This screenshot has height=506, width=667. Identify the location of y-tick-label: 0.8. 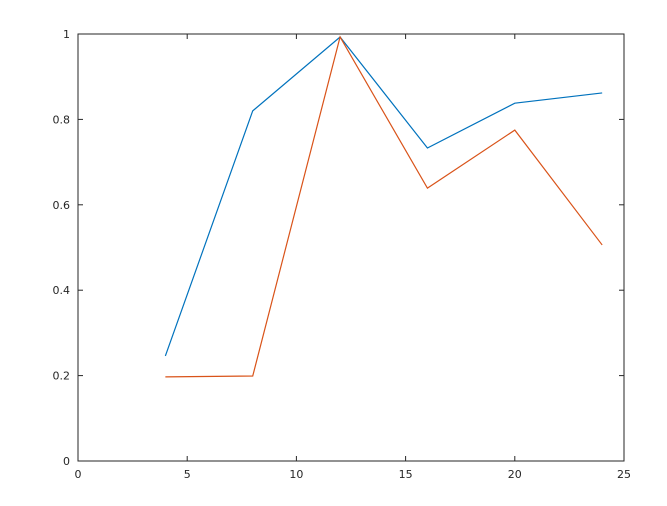
(62, 119).